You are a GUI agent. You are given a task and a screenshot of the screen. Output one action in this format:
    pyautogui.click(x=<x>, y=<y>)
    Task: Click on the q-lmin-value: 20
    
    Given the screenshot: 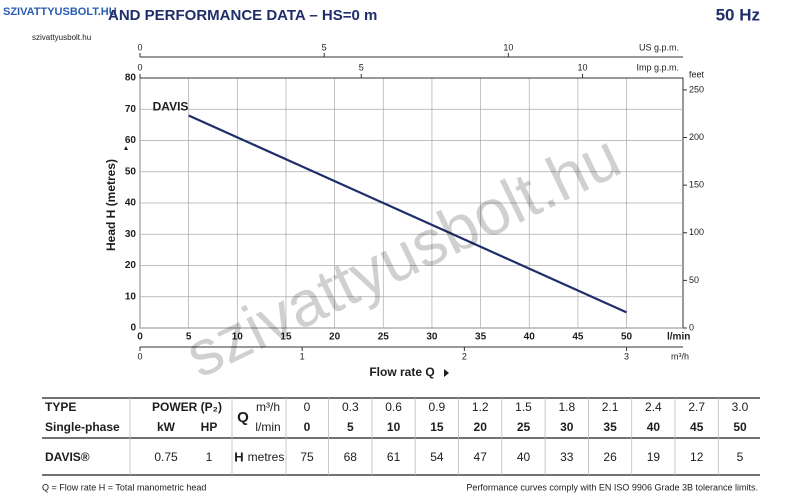 What is the action you would take?
    pyautogui.click(x=481, y=427)
    